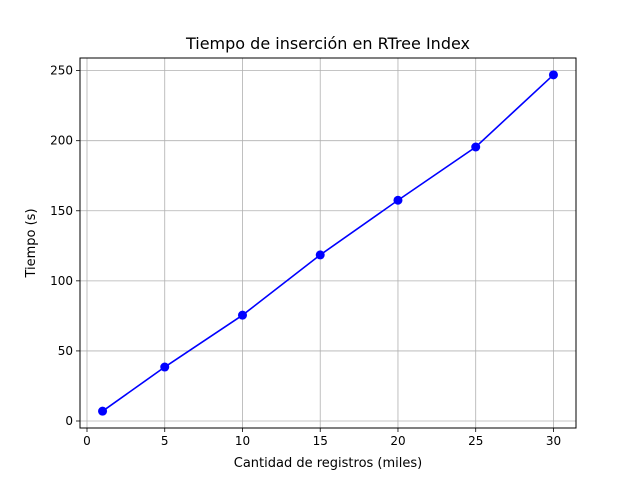 This screenshot has width=640, height=480. I want to click on x-tick-label: 10, so click(242, 441).